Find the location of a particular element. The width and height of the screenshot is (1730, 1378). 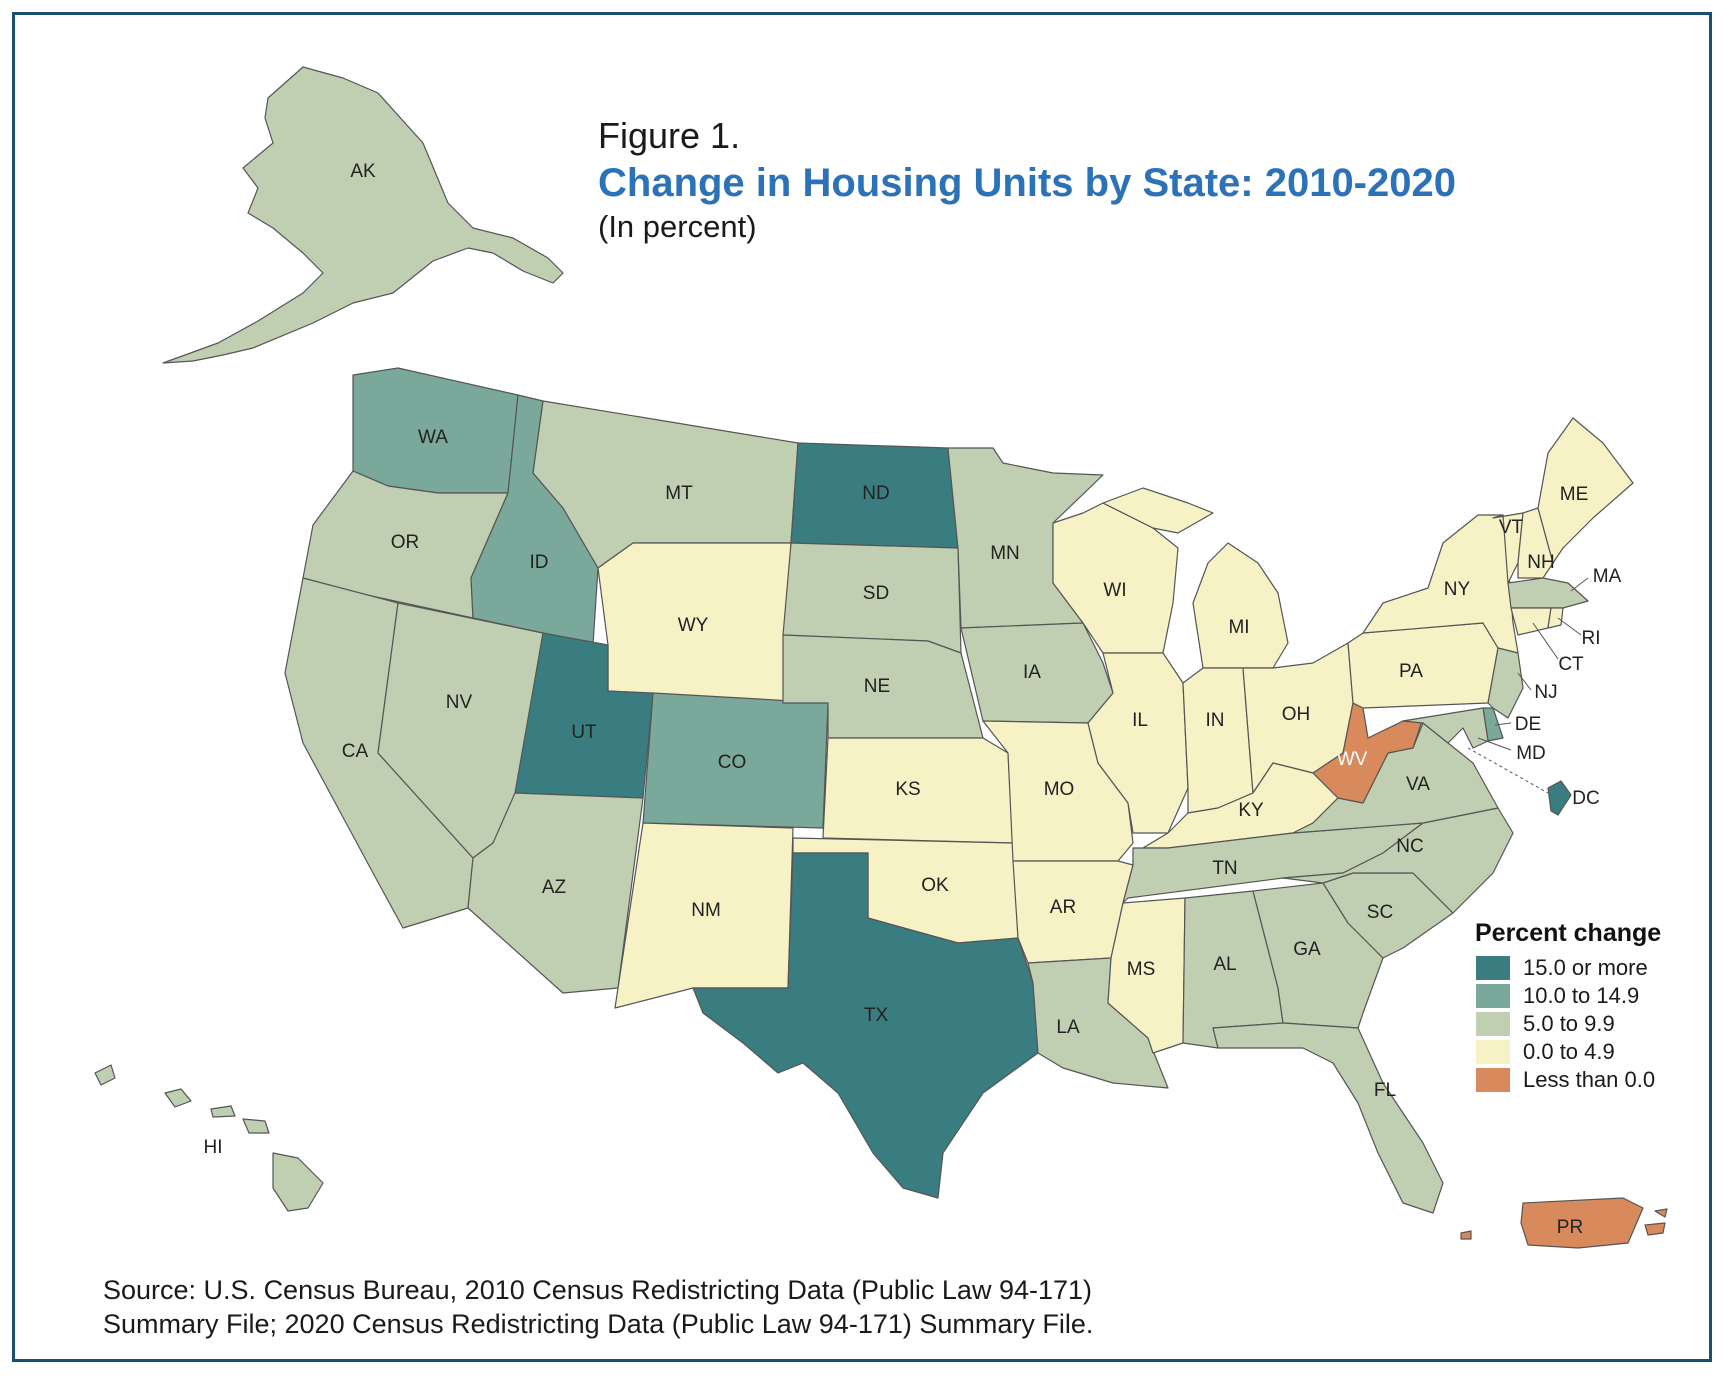

label-TX: TX is located at coordinates (876, 1015).